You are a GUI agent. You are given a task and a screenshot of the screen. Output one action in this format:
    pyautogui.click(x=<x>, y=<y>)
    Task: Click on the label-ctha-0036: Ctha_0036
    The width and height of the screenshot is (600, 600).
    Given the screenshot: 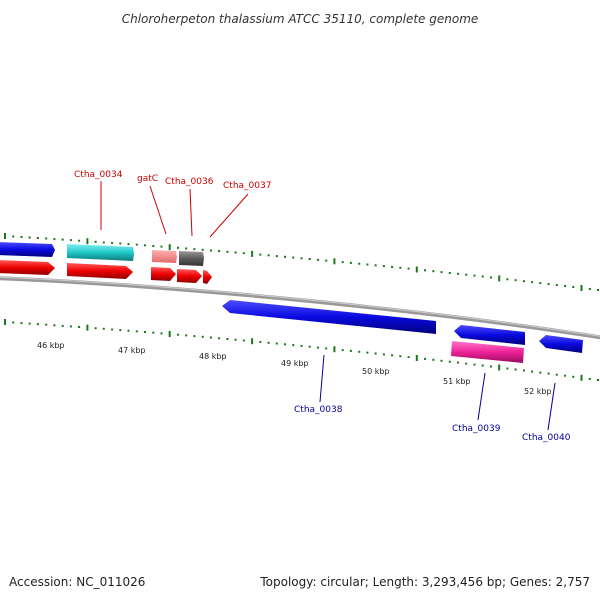 What is the action you would take?
    pyautogui.click(x=189, y=182)
    